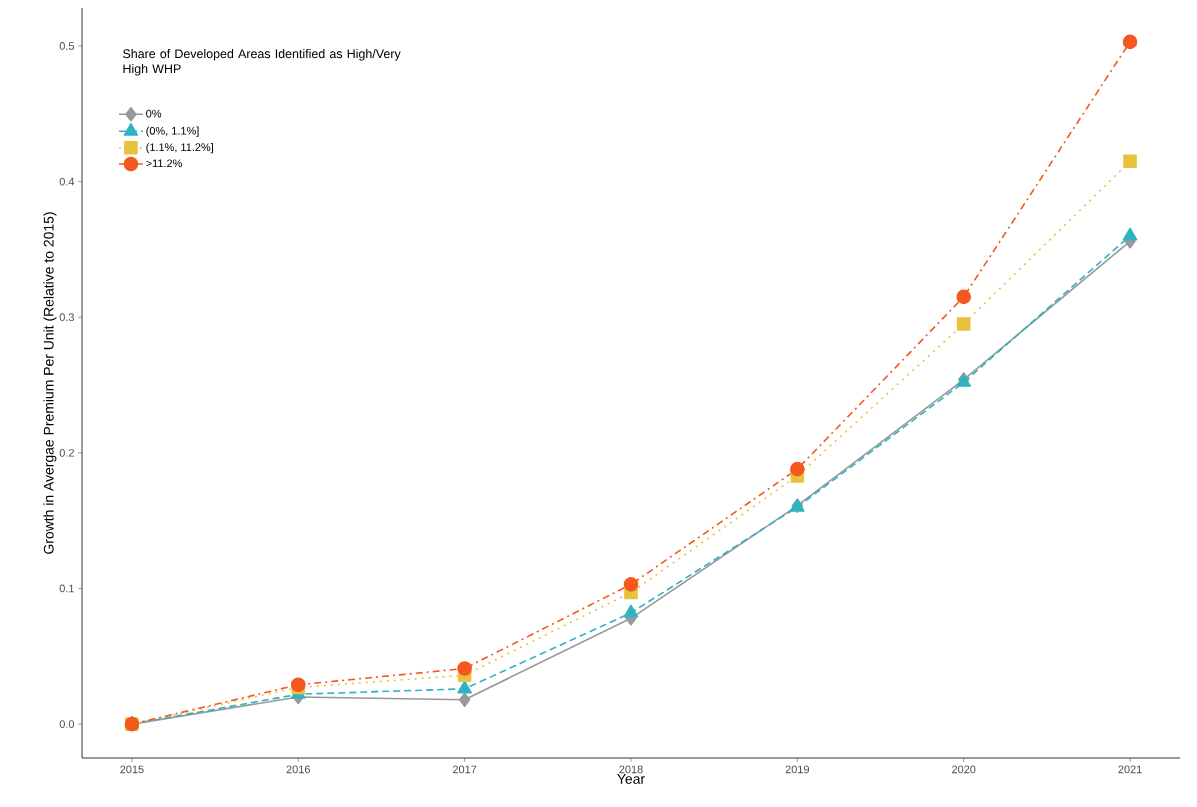 This screenshot has height=807, width=1197. What do you see at coordinates (164, 163) in the screenshot?
I see `legend-label: >11.2%` at bounding box center [164, 163].